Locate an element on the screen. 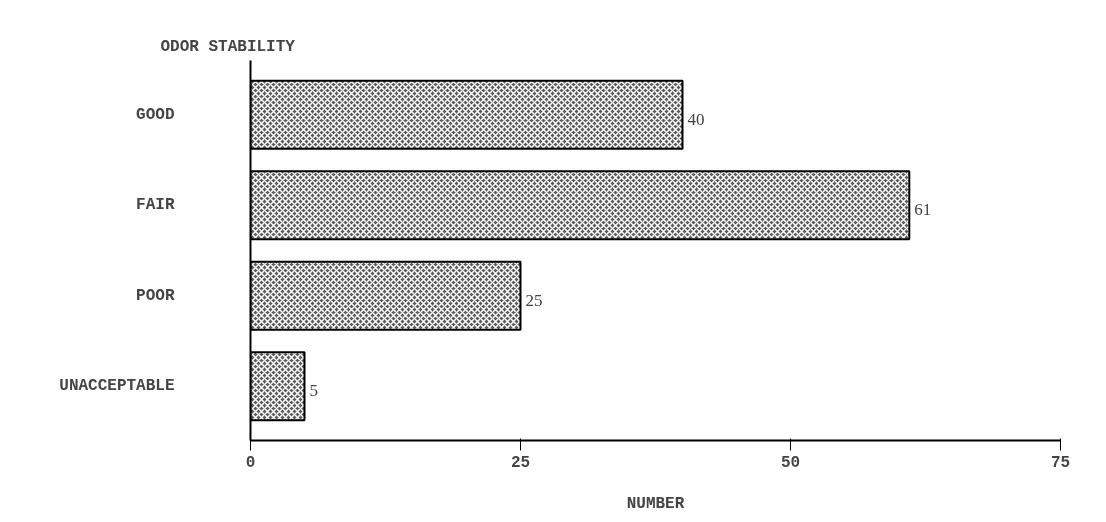  x-tick-label: 25 is located at coordinates (520, 462).